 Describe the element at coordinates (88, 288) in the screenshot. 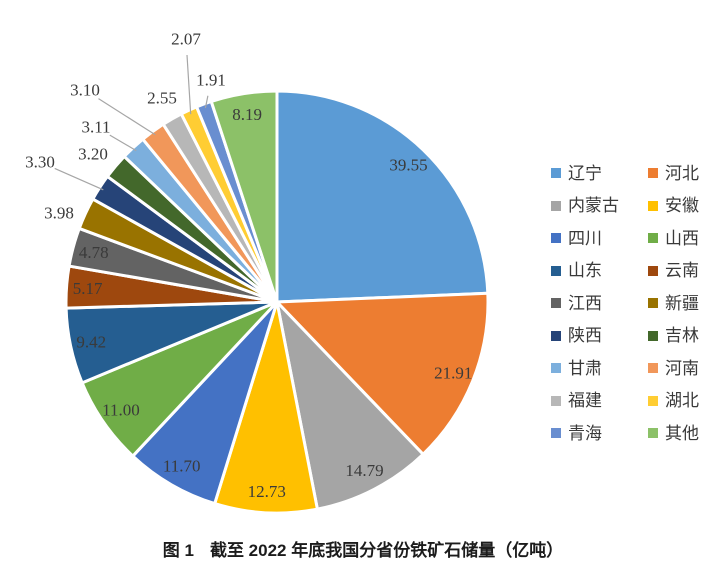

I see `slice-value-label-7: 5.17` at that location.